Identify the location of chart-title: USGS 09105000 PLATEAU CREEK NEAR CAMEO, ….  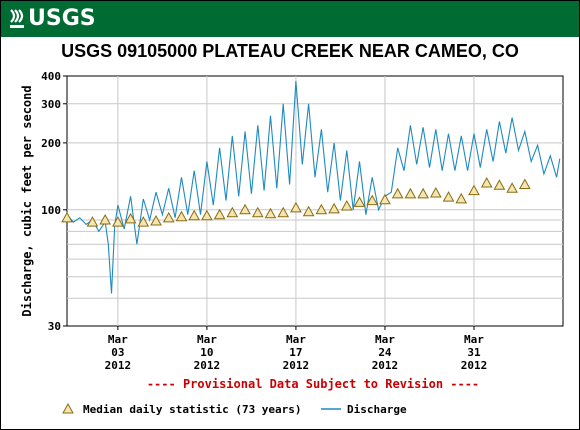
(290, 51).